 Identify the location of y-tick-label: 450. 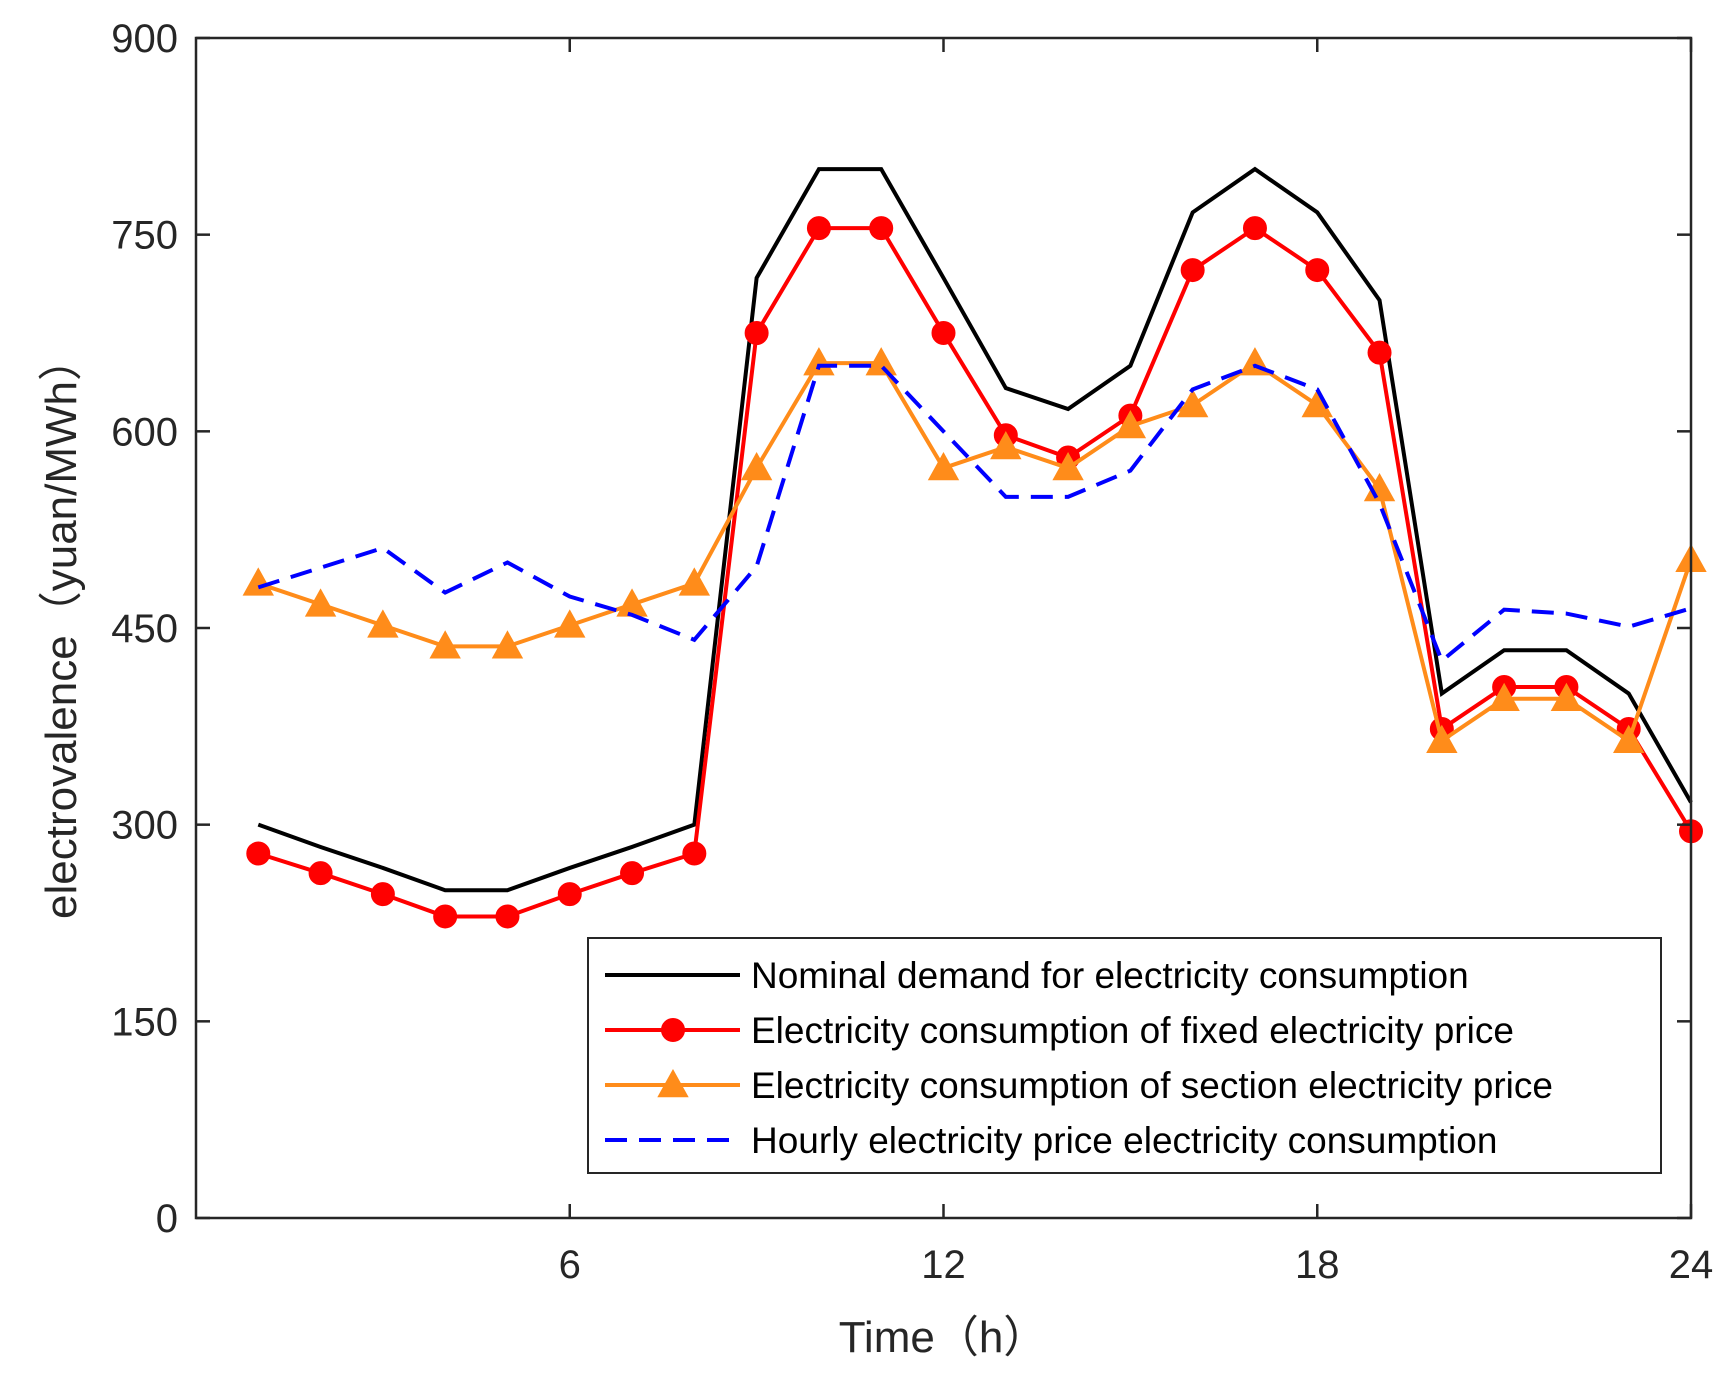
(144, 629).